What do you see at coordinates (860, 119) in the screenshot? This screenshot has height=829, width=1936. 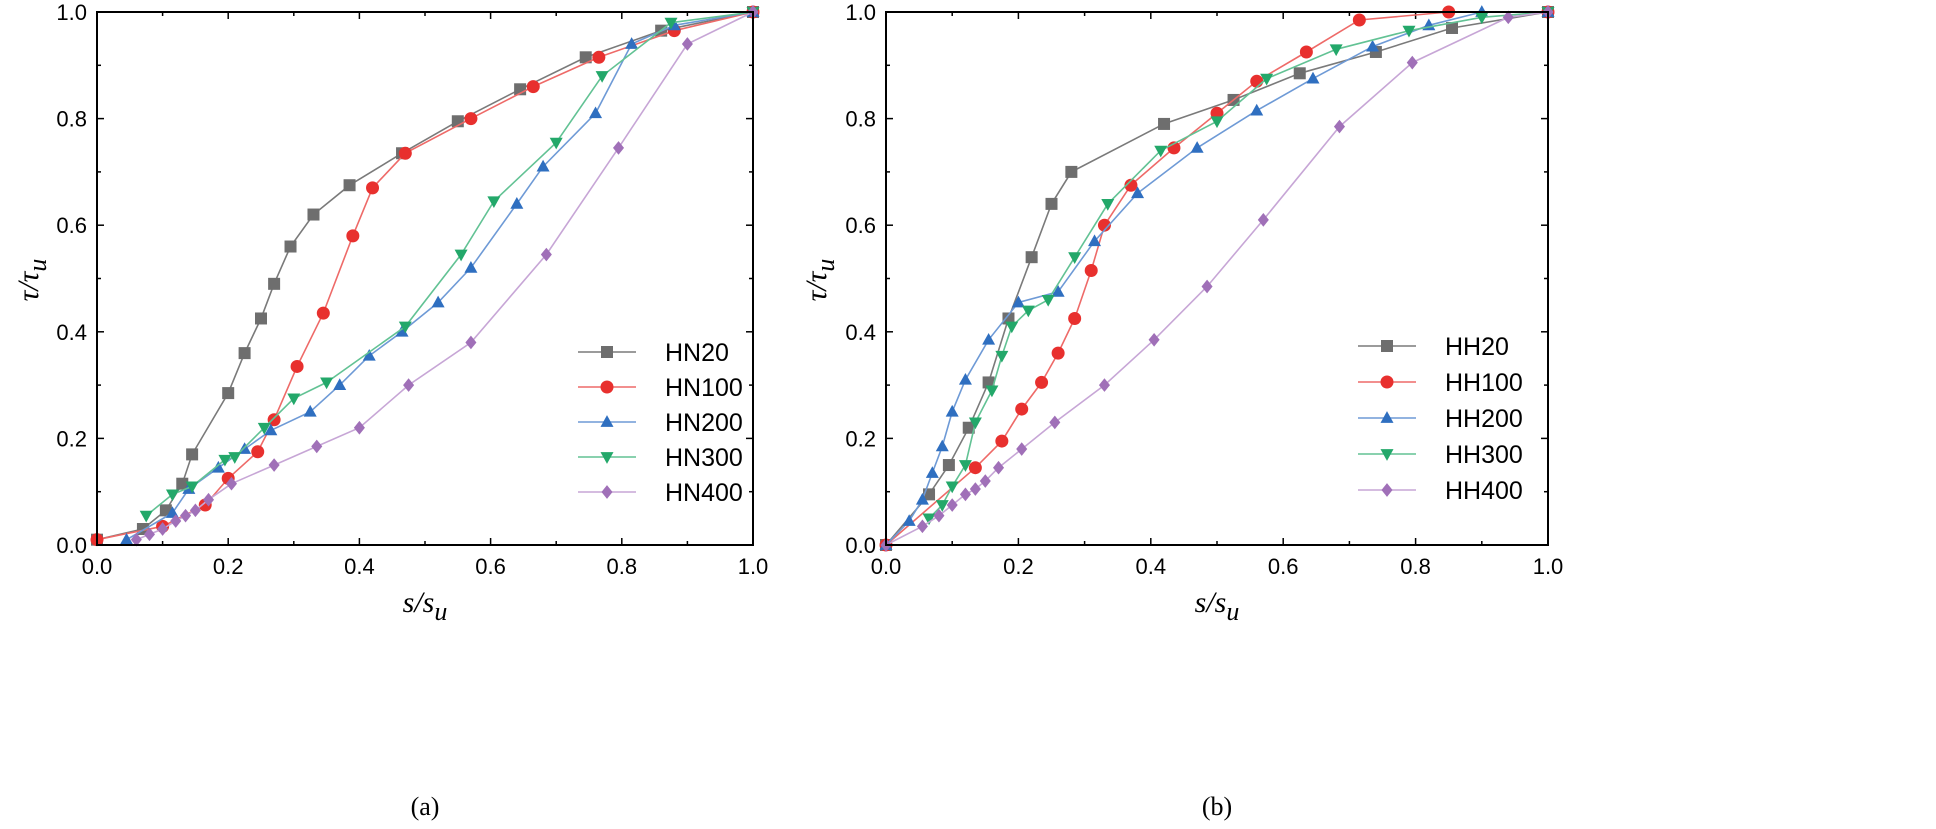 I see `y-tick-label: 0.8` at bounding box center [860, 119].